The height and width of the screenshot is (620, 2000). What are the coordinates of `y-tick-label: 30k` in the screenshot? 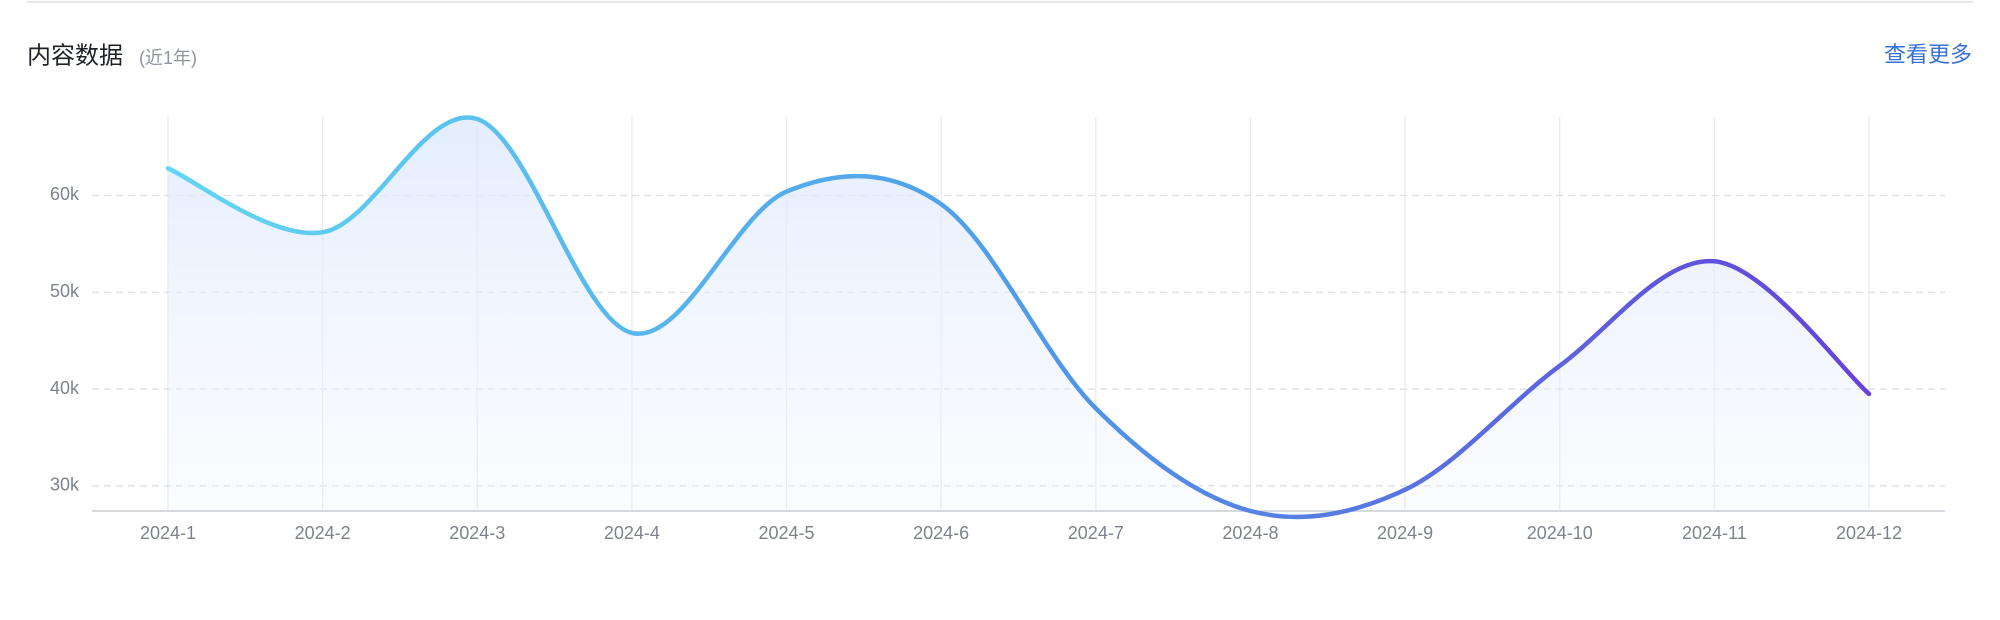 It's located at (65, 485).